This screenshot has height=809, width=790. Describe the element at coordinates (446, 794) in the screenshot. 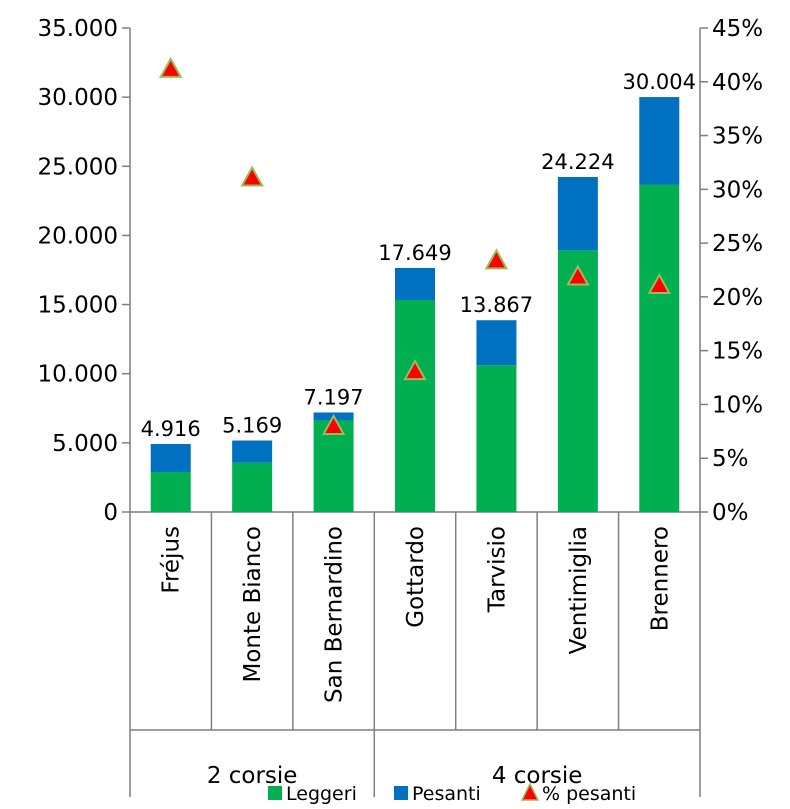

I see `legend-label: Pesanti` at that location.